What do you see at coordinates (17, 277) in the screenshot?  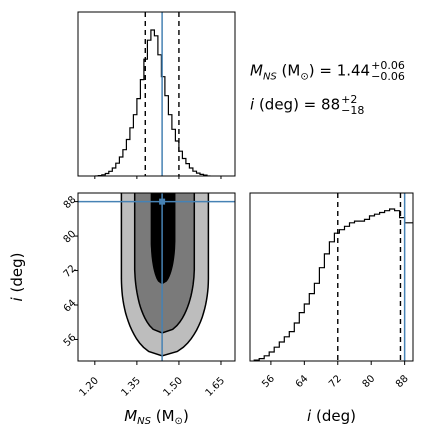 I see `y-axis-label-inclination: i (deg)` at bounding box center [17, 277].